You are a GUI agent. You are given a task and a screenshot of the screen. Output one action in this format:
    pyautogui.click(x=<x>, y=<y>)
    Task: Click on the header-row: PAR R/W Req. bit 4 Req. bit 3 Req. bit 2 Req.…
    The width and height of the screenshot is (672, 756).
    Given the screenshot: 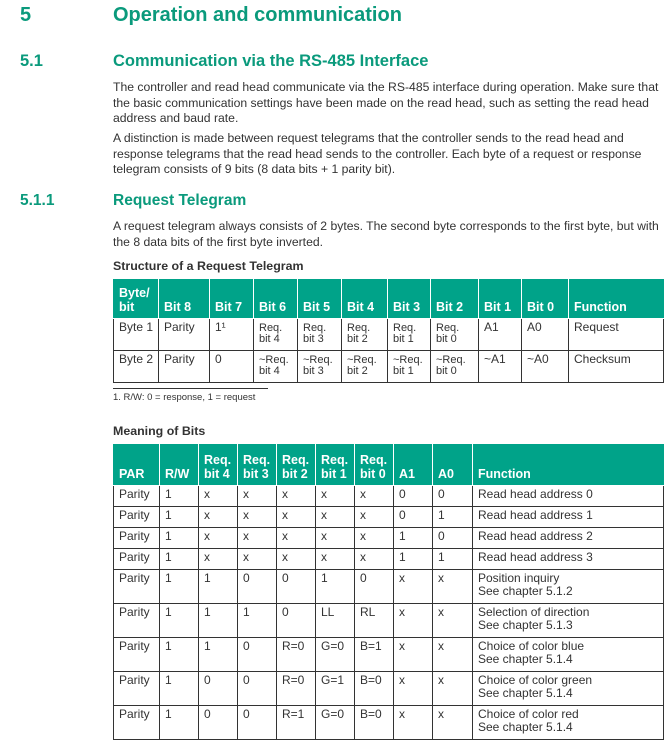 What is the action you would take?
    pyautogui.click(x=388, y=465)
    